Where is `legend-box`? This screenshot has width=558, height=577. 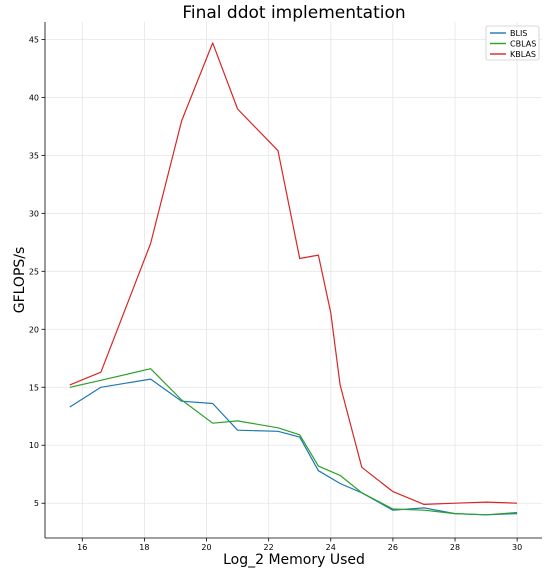
legend-box is located at coordinates (512, 43).